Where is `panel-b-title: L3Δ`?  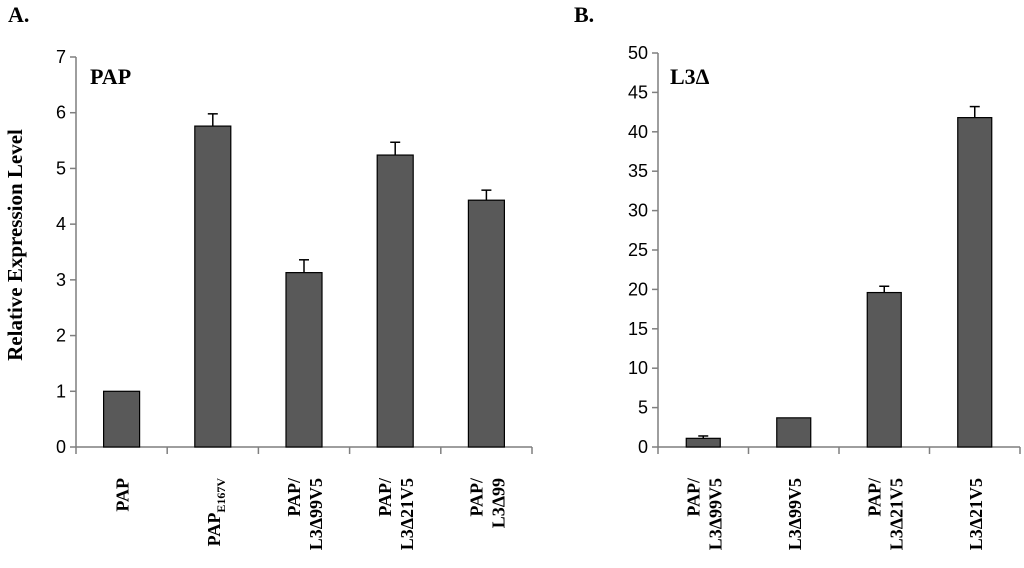
panel-b-title: L3Δ is located at coordinates (690, 76).